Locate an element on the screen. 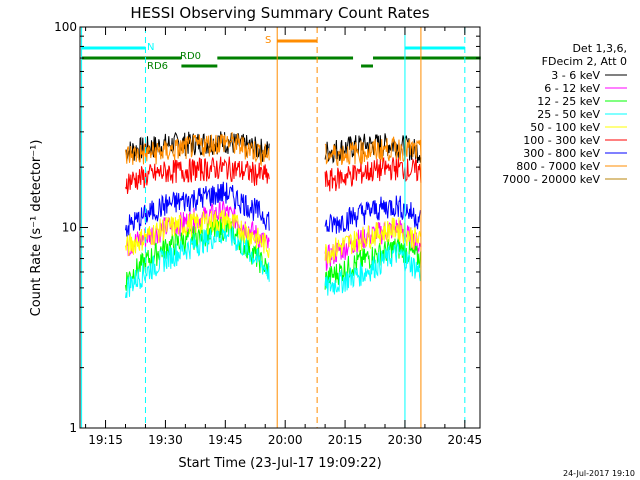 The height and width of the screenshot is (480, 640). y-tick-label: 100 is located at coordinates (65, 27).